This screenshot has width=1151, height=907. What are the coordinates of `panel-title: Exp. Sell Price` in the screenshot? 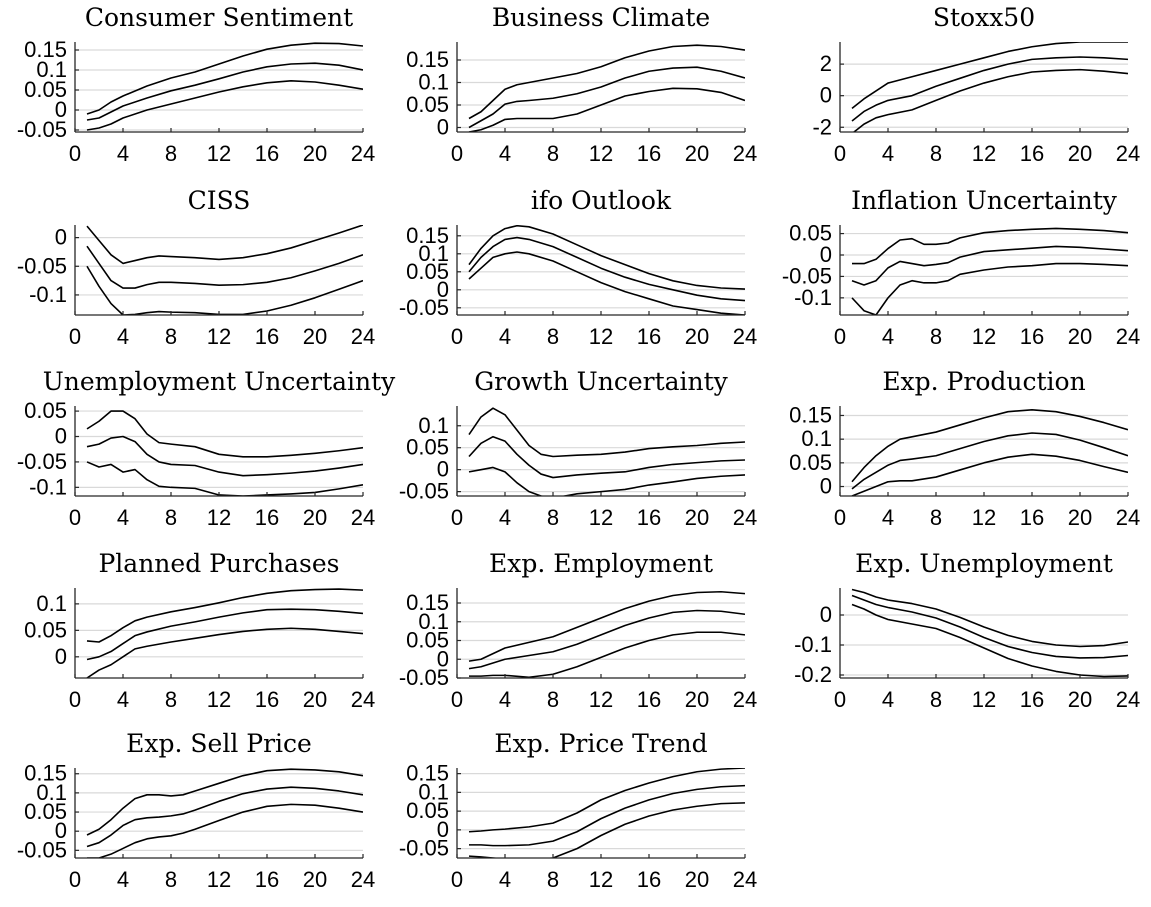 It's located at (219, 743).